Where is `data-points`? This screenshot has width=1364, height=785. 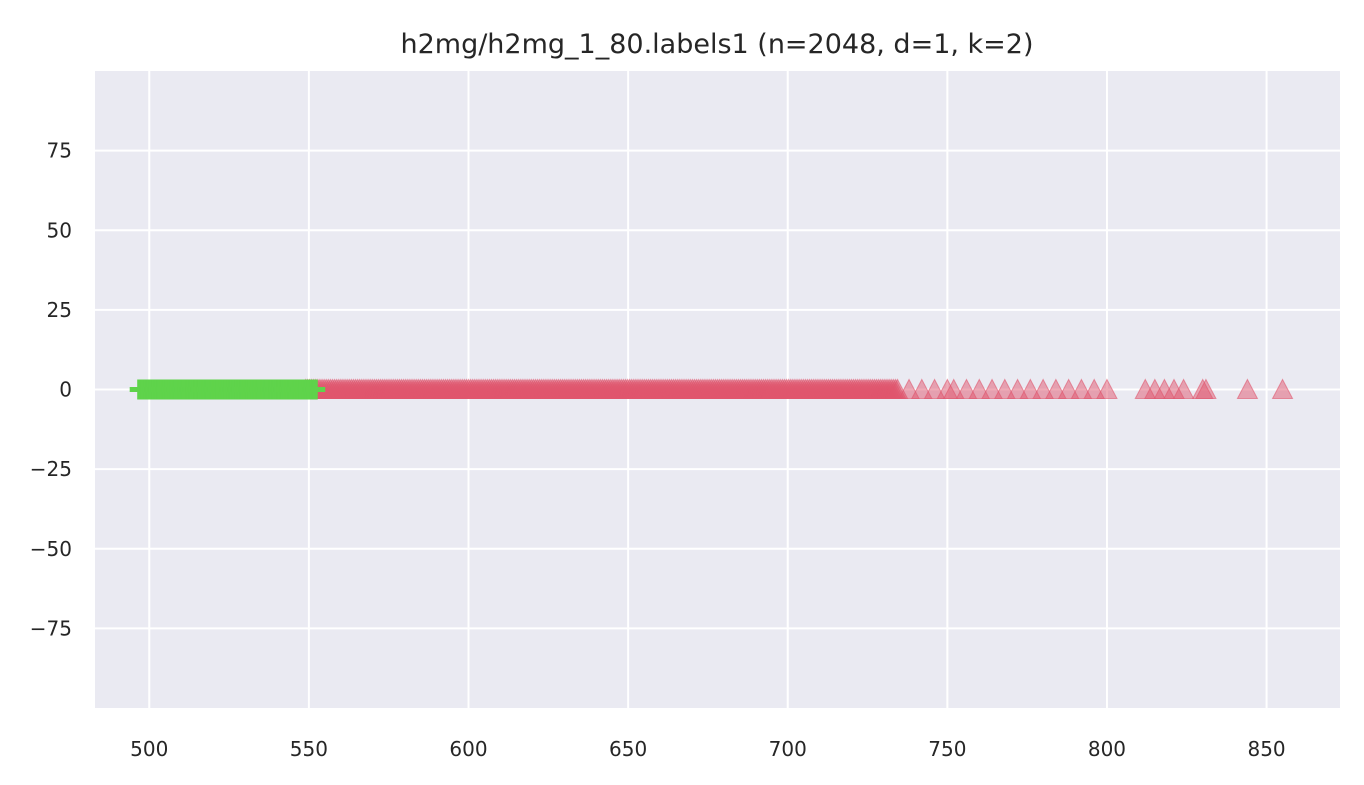 data-points is located at coordinates (711, 389).